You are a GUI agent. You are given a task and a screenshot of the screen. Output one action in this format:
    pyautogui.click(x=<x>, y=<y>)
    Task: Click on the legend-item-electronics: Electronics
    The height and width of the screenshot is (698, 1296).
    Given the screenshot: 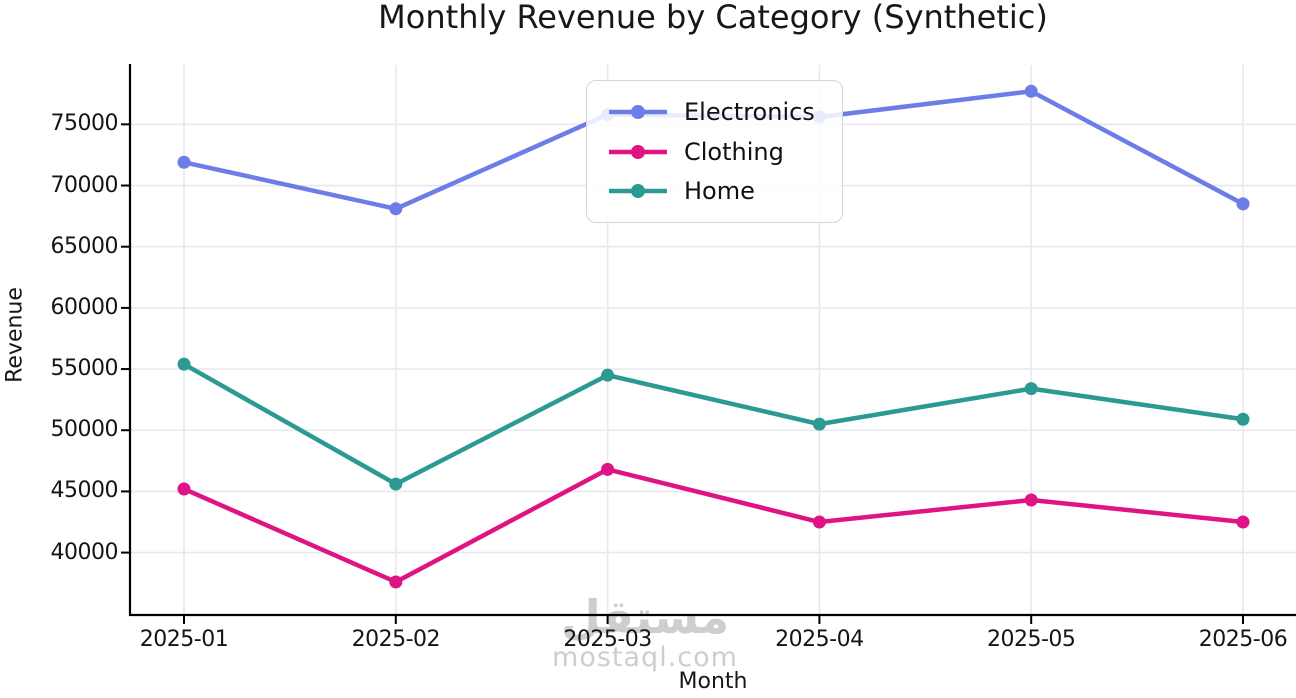 What is the action you would take?
    pyautogui.click(x=725, y=112)
    